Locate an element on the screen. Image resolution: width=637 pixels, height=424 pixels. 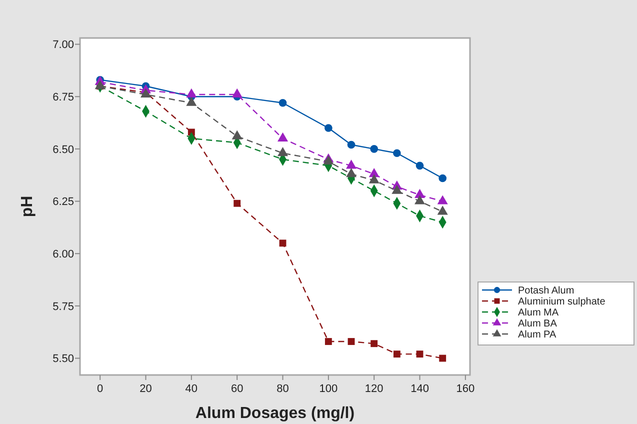
x-tick-label: 80 is located at coordinates (282, 389).